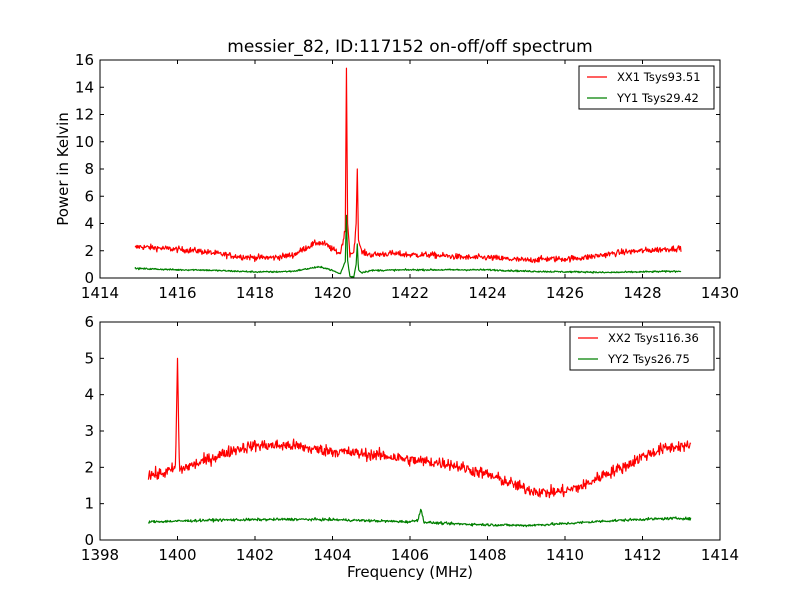  Describe the element at coordinates (332, 555) in the screenshot. I see `x-tick-label: 1404` at that location.